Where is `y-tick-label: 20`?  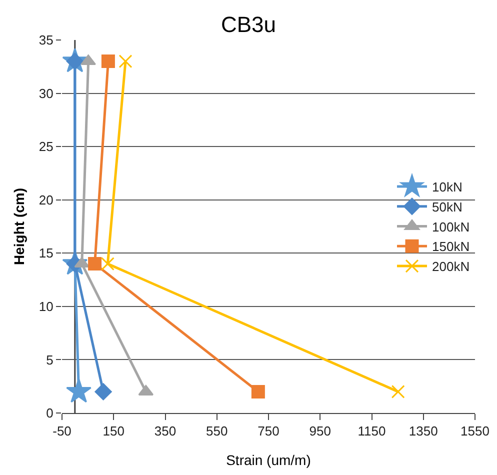
y-tick-label: 20 is located at coordinates (46, 200).